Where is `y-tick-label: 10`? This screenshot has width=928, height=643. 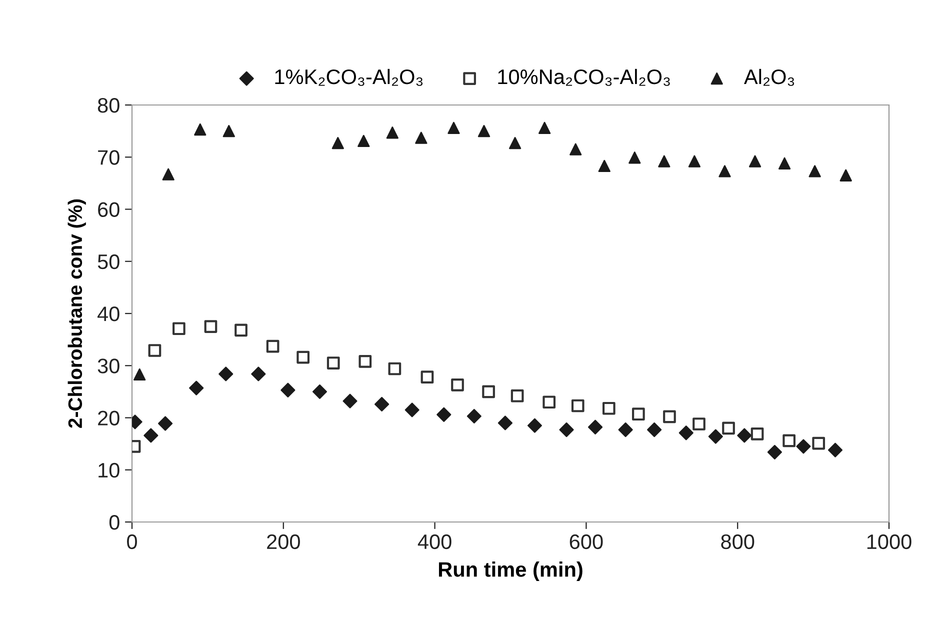 y-tick-label: 10 is located at coordinates (109, 470).